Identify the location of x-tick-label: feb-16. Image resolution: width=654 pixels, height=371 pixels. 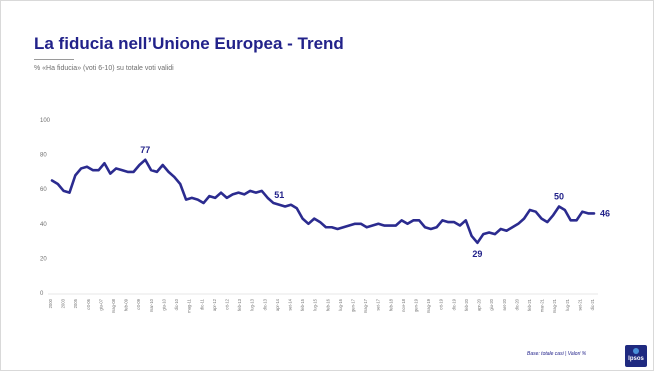
(327, 304).